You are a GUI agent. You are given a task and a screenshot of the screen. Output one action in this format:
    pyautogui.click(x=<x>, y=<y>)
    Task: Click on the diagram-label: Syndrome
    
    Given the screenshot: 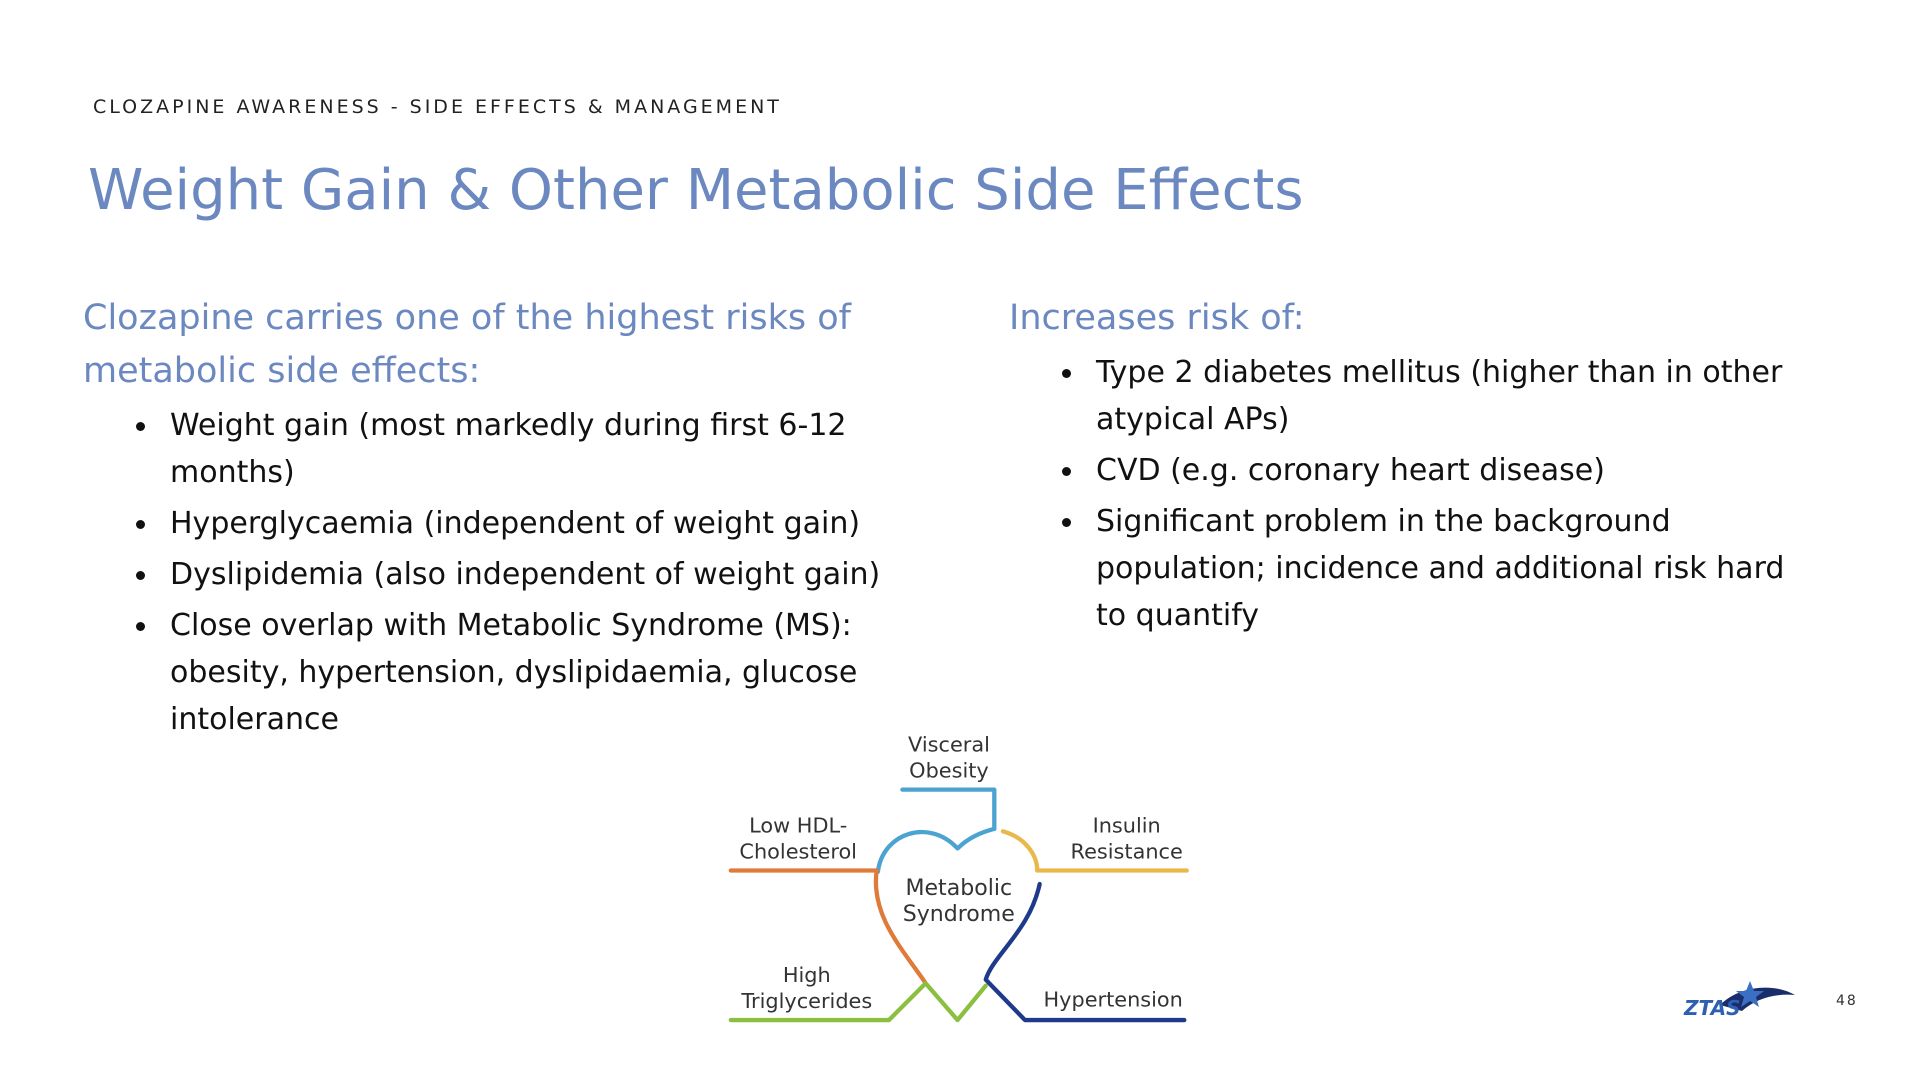 What is the action you would take?
    pyautogui.click(x=959, y=914)
    